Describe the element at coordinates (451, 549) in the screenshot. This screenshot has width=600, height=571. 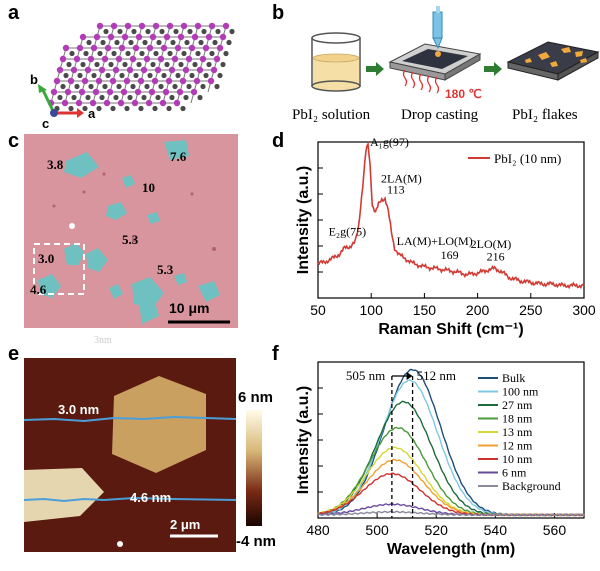
I see `x-axis-title: Wavelength (nm)` at that location.